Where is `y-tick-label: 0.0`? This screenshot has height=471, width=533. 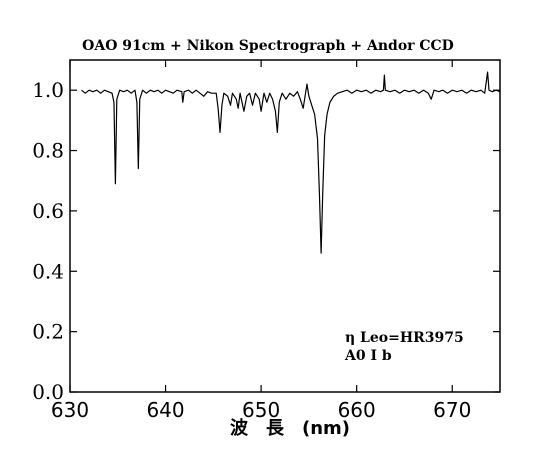
y-tick-label: 0.0 is located at coordinates (48, 392).